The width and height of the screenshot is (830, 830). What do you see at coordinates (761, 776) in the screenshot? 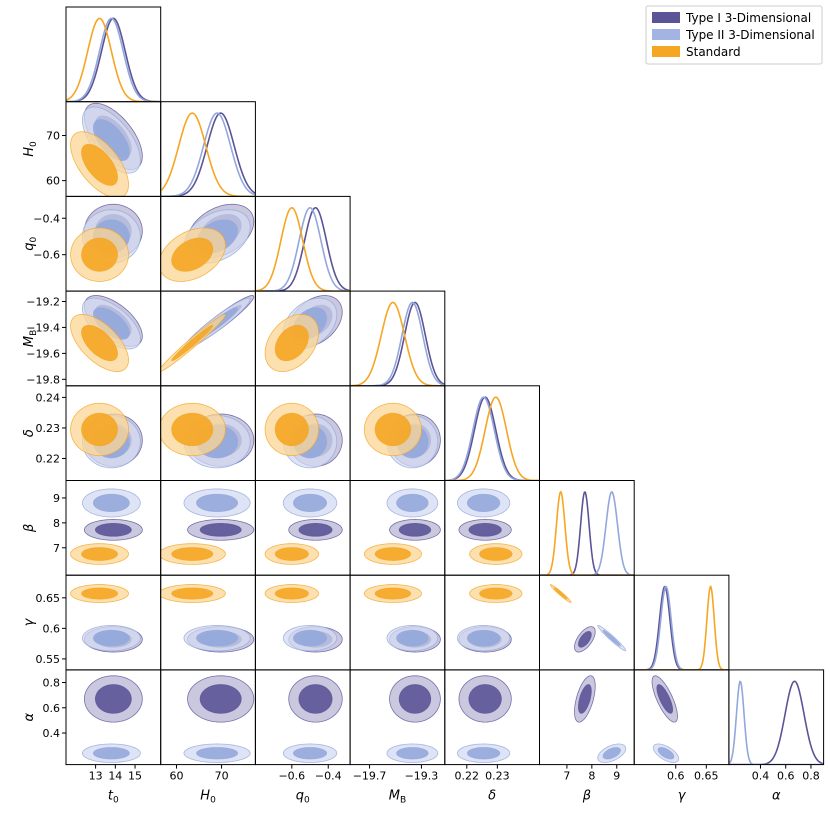
I see `x-tick-label: 0.4` at bounding box center [761, 776].